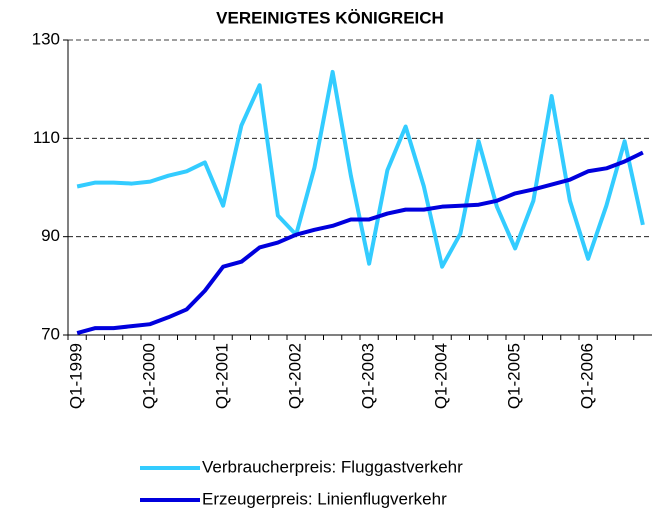 Image resolution: width=657 pixels, height=515 pixels. Describe the element at coordinates (441, 376) in the screenshot. I see `x-tick-label: Q1-2004` at that location.